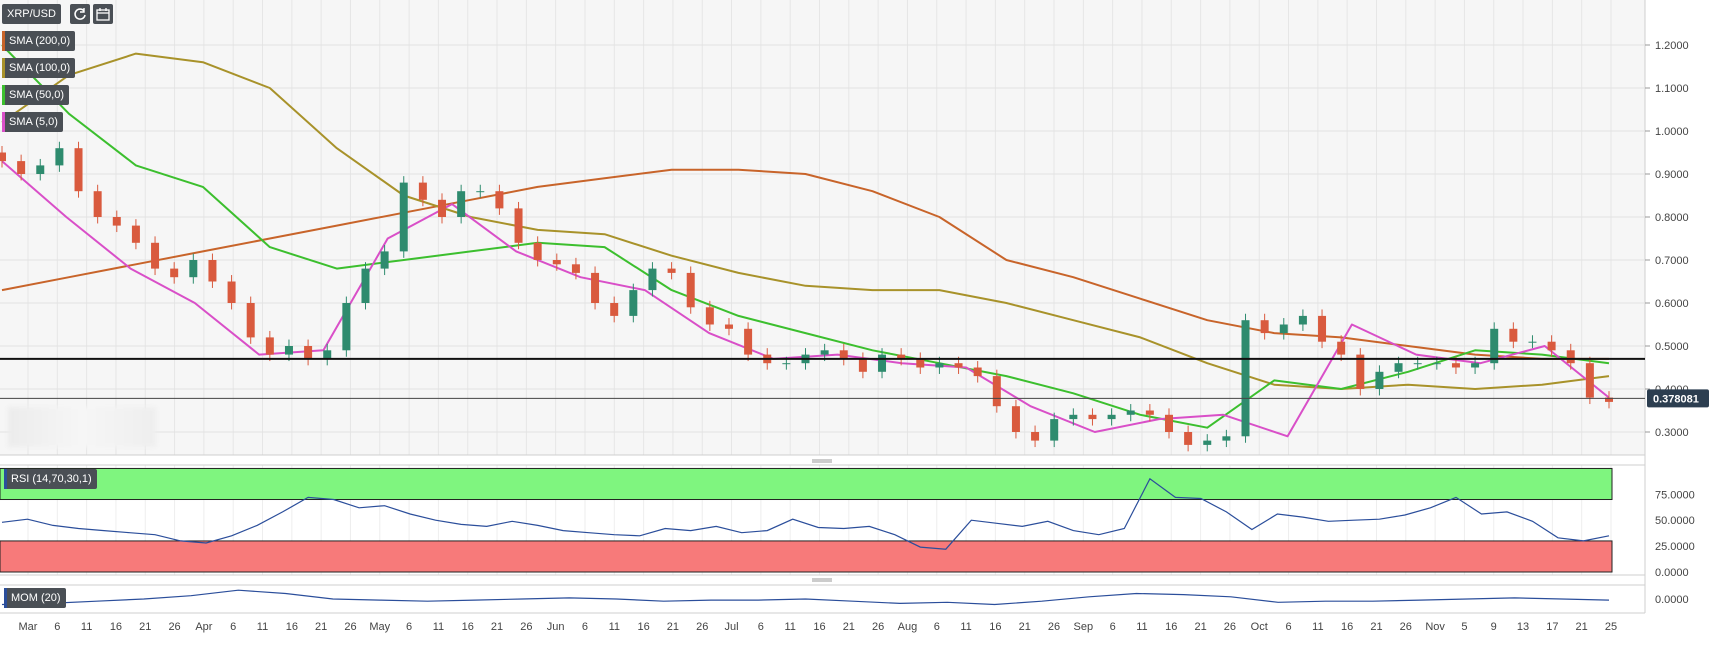 This screenshot has width=1712, height=653. I want to click on time-tick-label: 25, so click(1611, 627).